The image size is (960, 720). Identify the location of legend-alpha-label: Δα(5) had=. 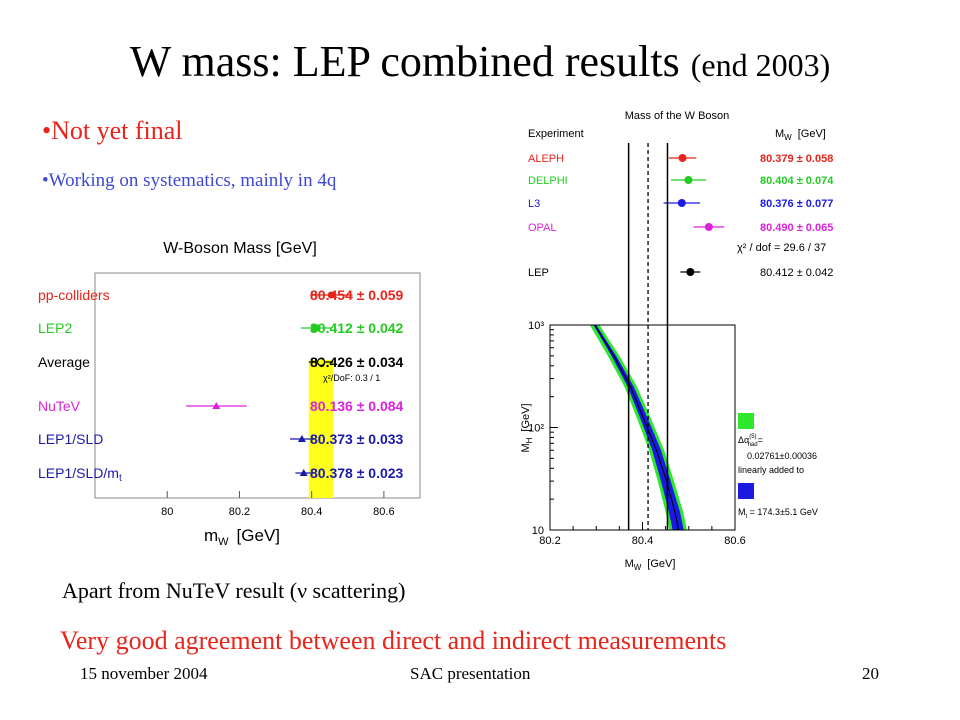
(750, 441).